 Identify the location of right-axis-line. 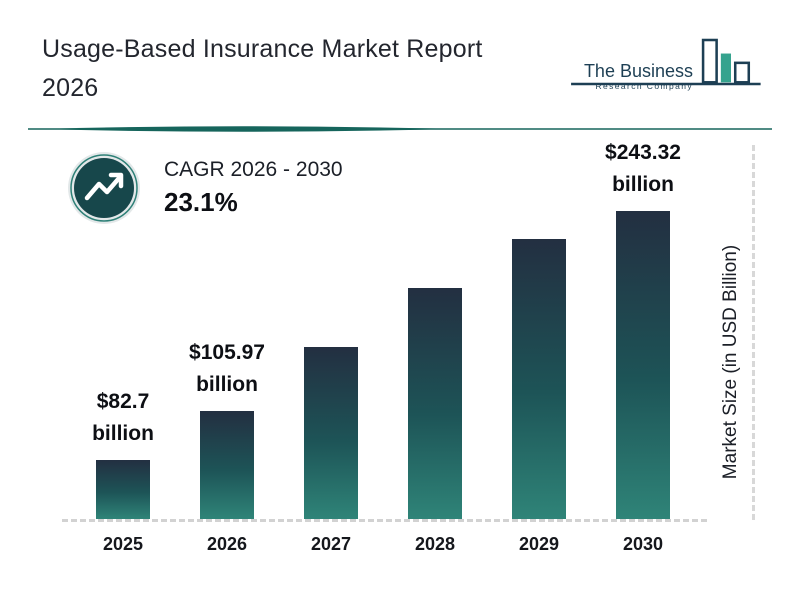
(753, 332).